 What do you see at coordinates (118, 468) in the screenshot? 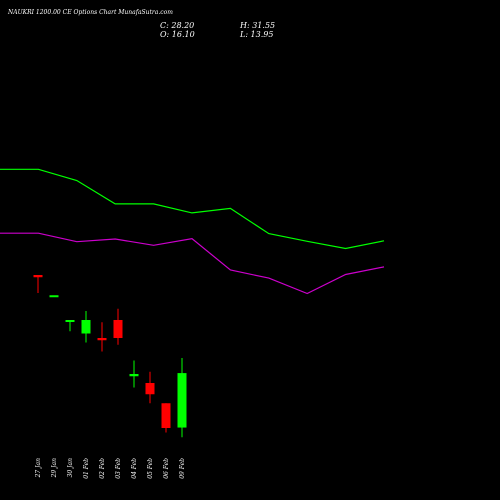
I see `x-tick-label: 03 Feb` at bounding box center [118, 468].